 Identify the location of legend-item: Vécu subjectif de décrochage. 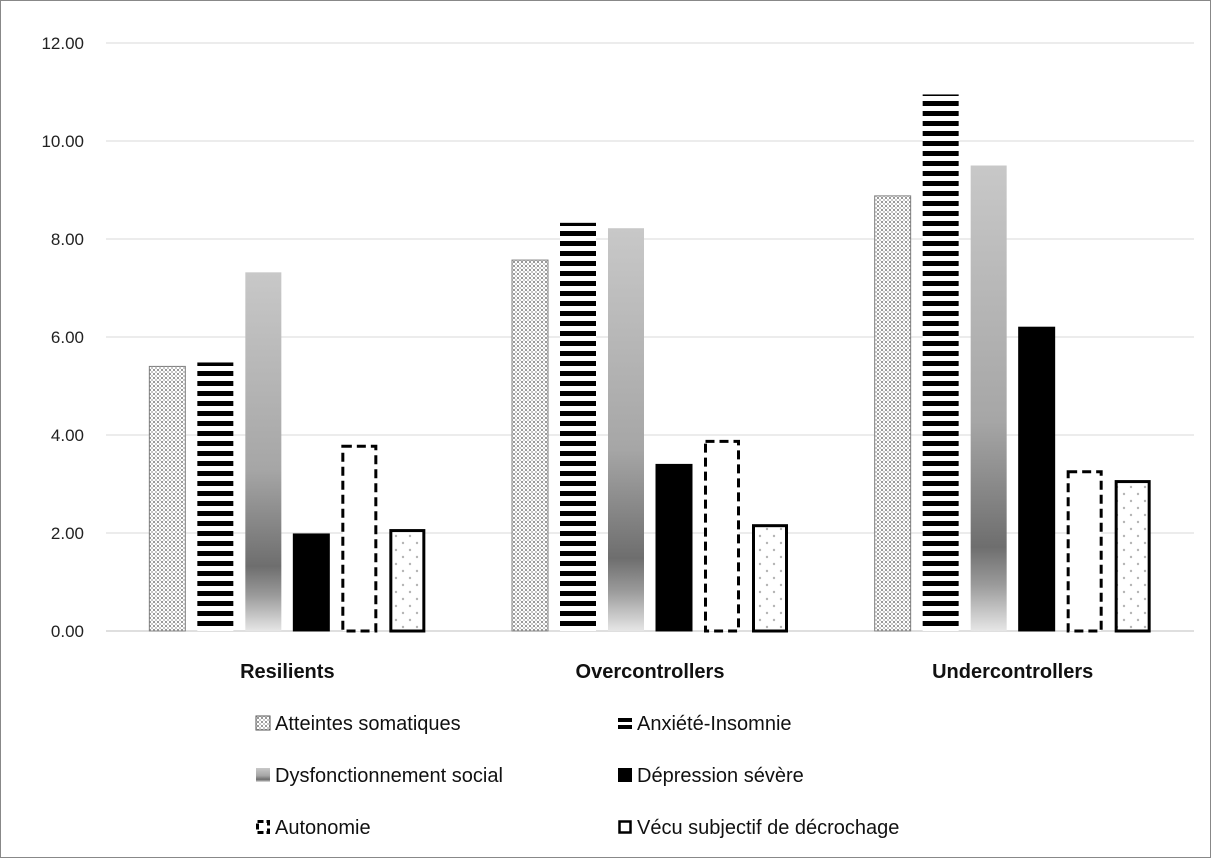
(758, 828).